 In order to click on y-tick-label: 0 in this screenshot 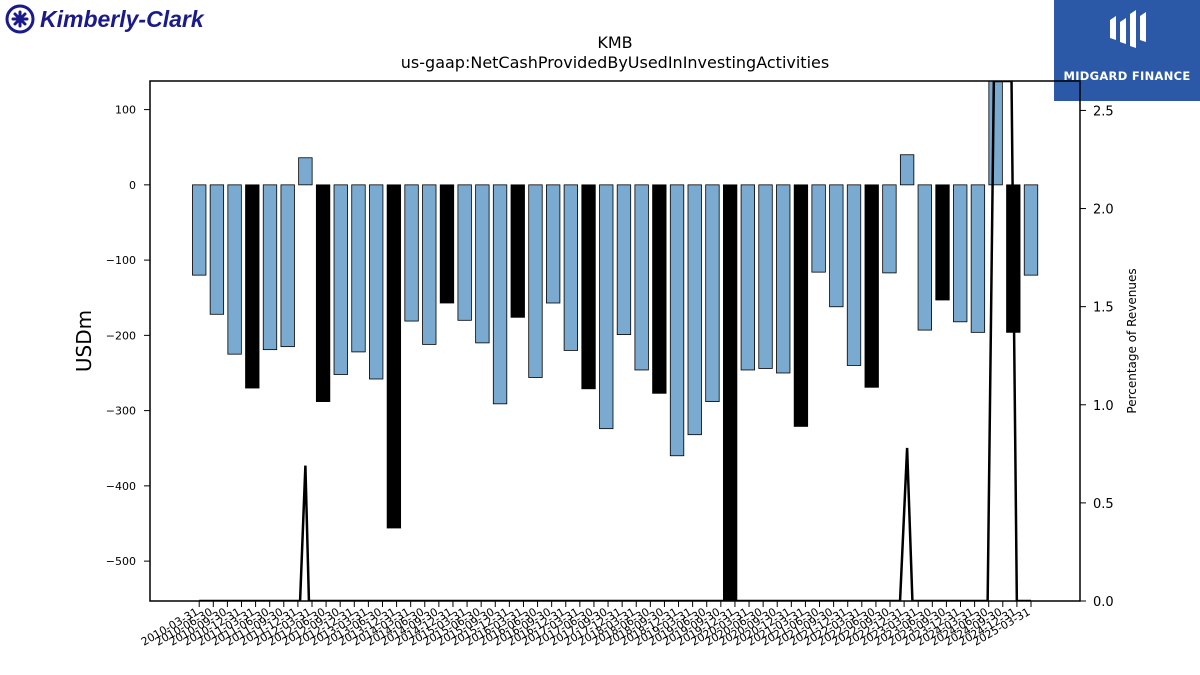, I will do `click(132, 185)`.